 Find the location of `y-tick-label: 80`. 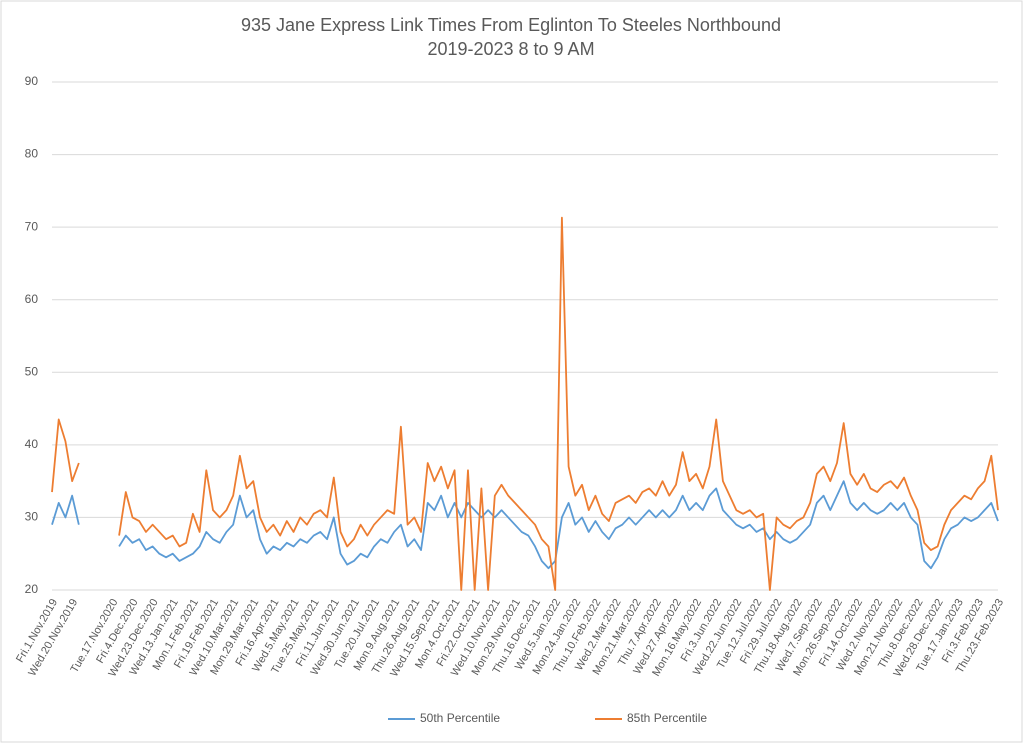

y-tick-label: 80 is located at coordinates (32, 154).